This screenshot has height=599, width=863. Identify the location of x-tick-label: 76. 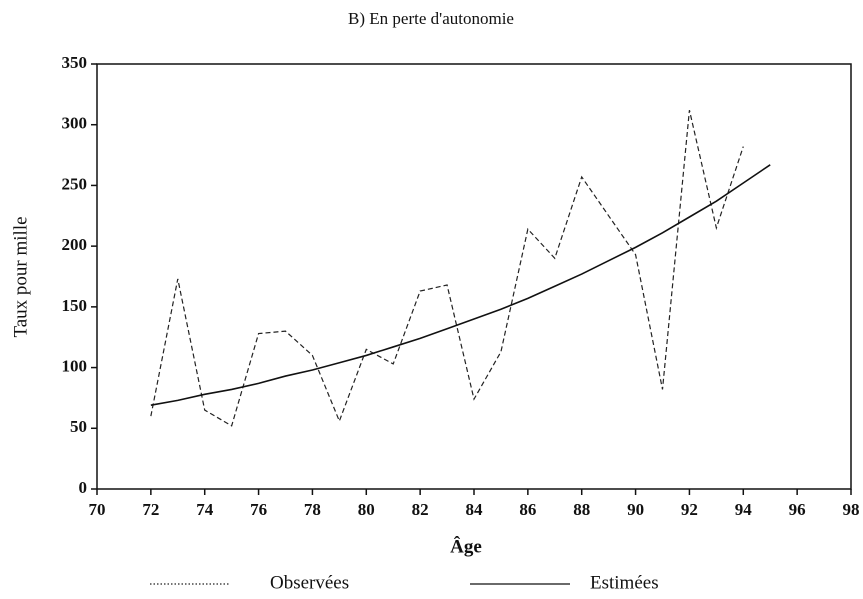
(258, 509).